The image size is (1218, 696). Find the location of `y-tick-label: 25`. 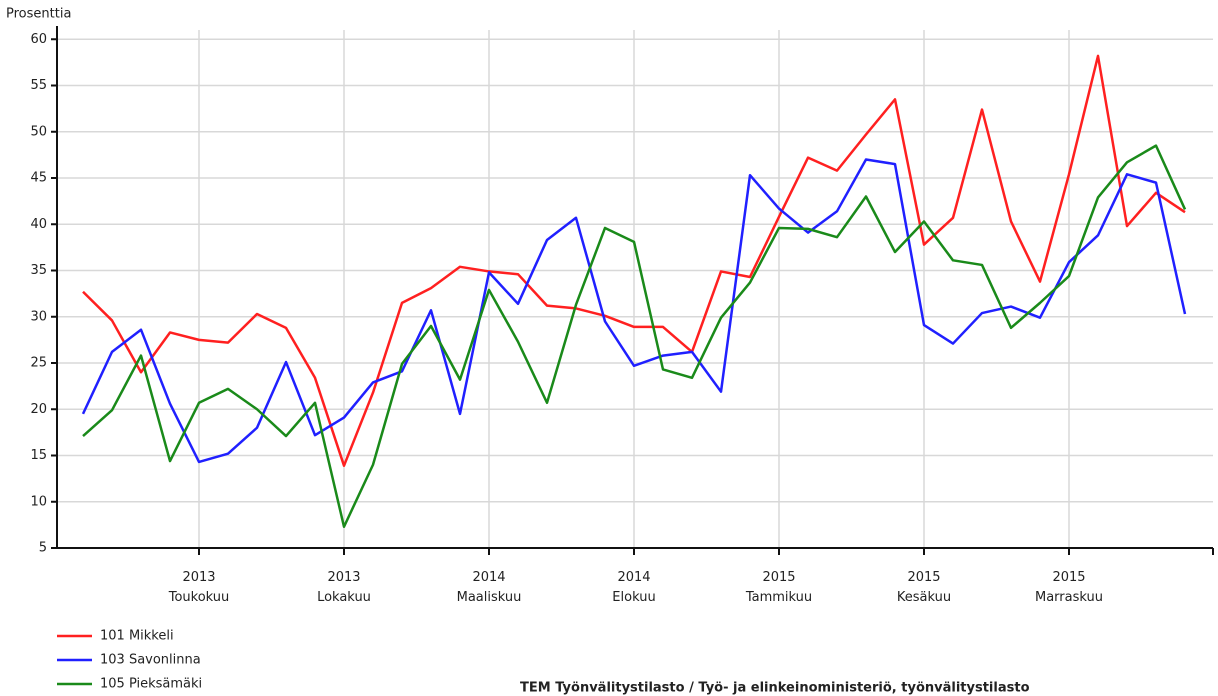

y-tick-label: 25 is located at coordinates (38, 363).